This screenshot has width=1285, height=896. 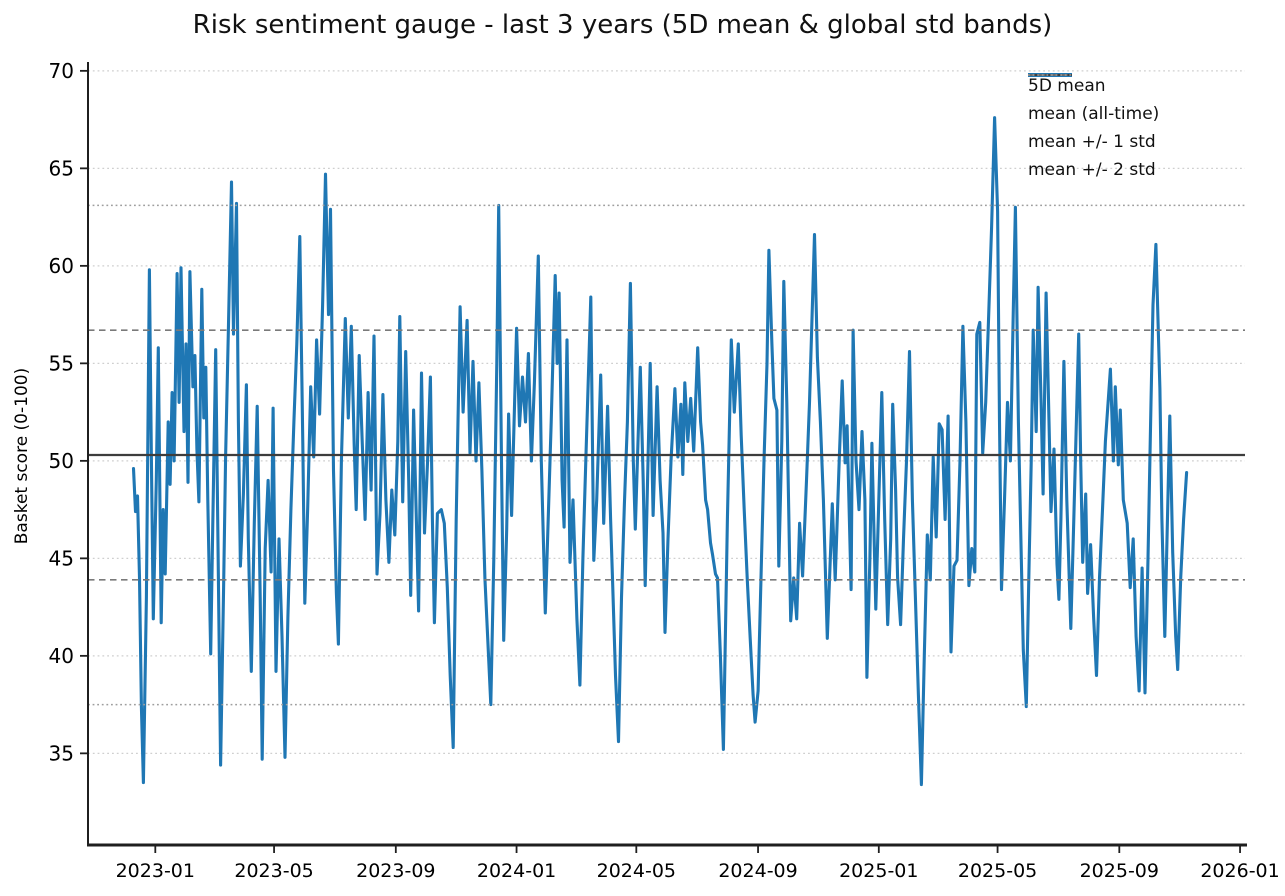 What do you see at coordinates (1067, 86) in the screenshot?
I see `legend-label-5d-mean: 5D mean` at bounding box center [1067, 86].